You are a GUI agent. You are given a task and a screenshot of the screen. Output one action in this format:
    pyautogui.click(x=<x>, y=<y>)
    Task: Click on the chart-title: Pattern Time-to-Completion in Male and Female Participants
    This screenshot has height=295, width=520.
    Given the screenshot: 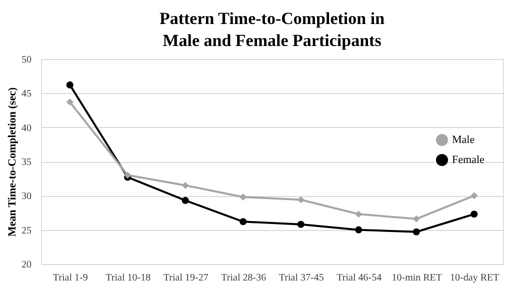 What is the action you would take?
    pyautogui.click(x=272, y=29)
    